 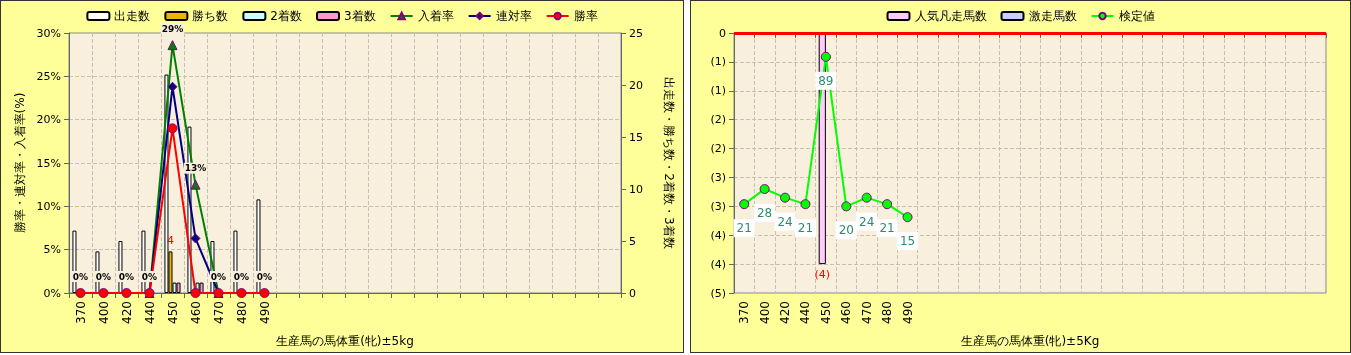 What do you see at coordinates (846, 230) in the screenshot?
I see `data-label: 20` at bounding box center [846, 230].